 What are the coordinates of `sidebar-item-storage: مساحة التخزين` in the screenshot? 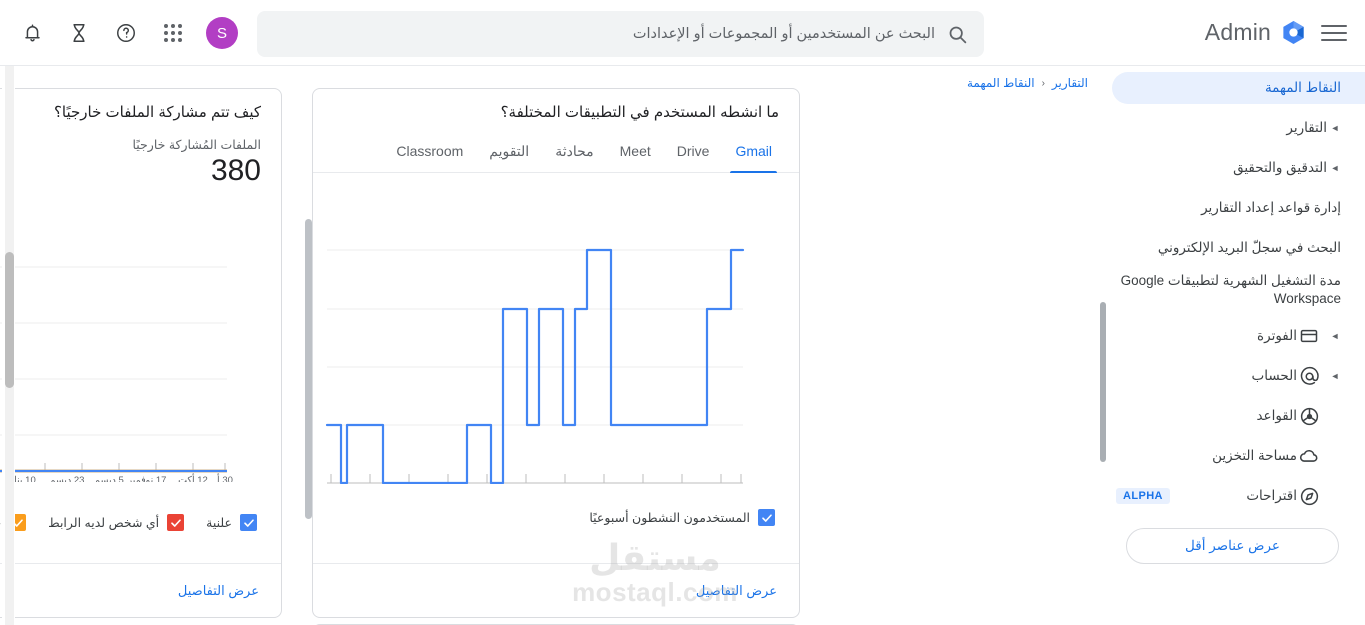 It's located at (1232, 456).